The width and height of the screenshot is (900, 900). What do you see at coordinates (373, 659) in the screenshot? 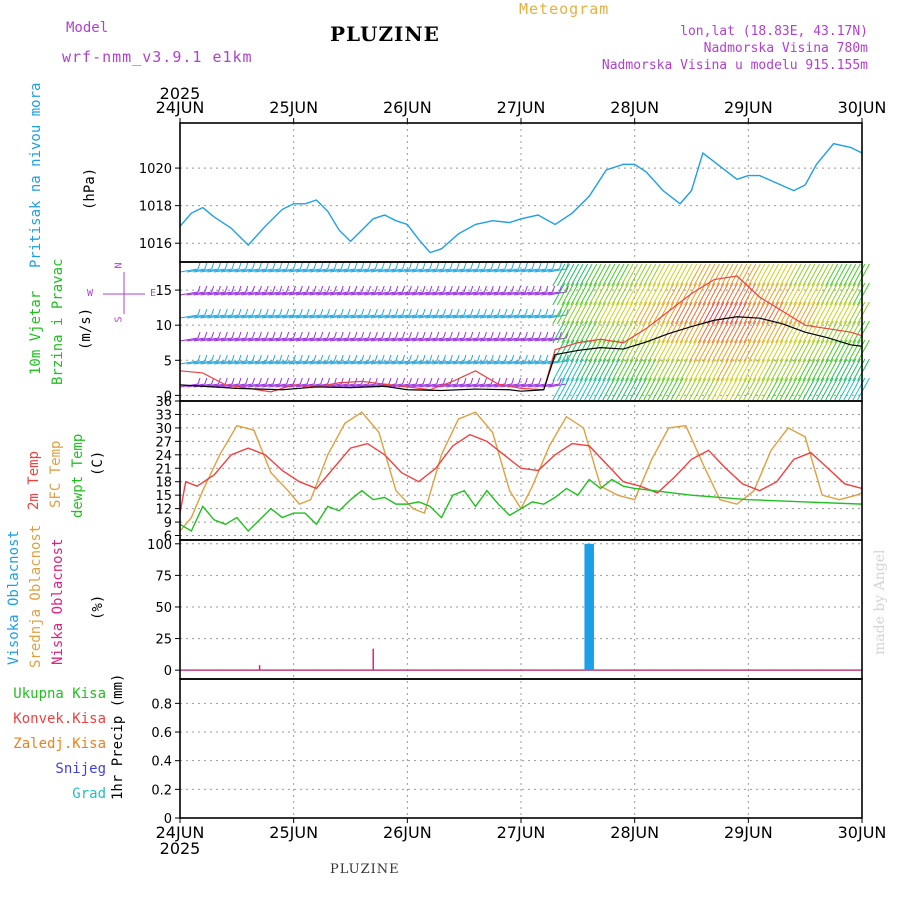
I see `low-cloud-bar` at bounding box center [373, 659].